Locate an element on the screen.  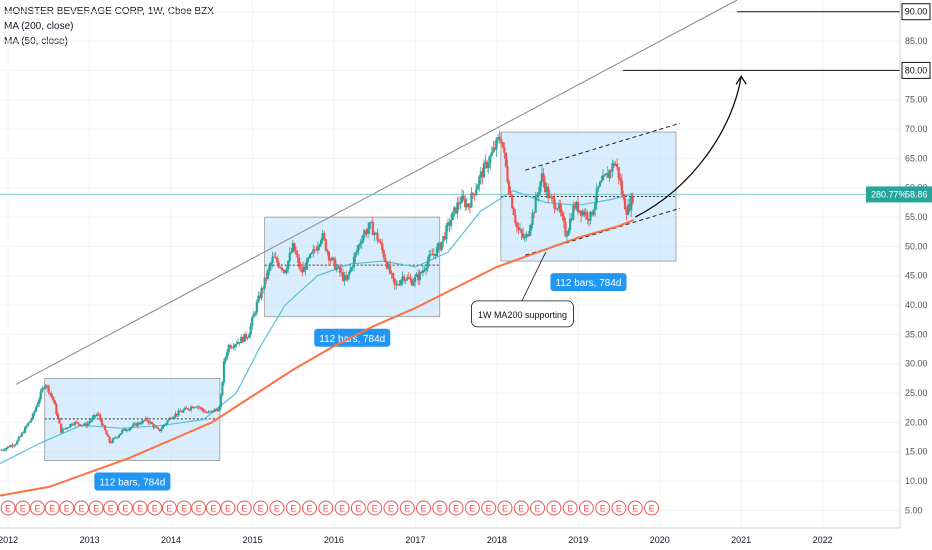
y-tick-label: 20.00 is located at coordinates (916, 422).